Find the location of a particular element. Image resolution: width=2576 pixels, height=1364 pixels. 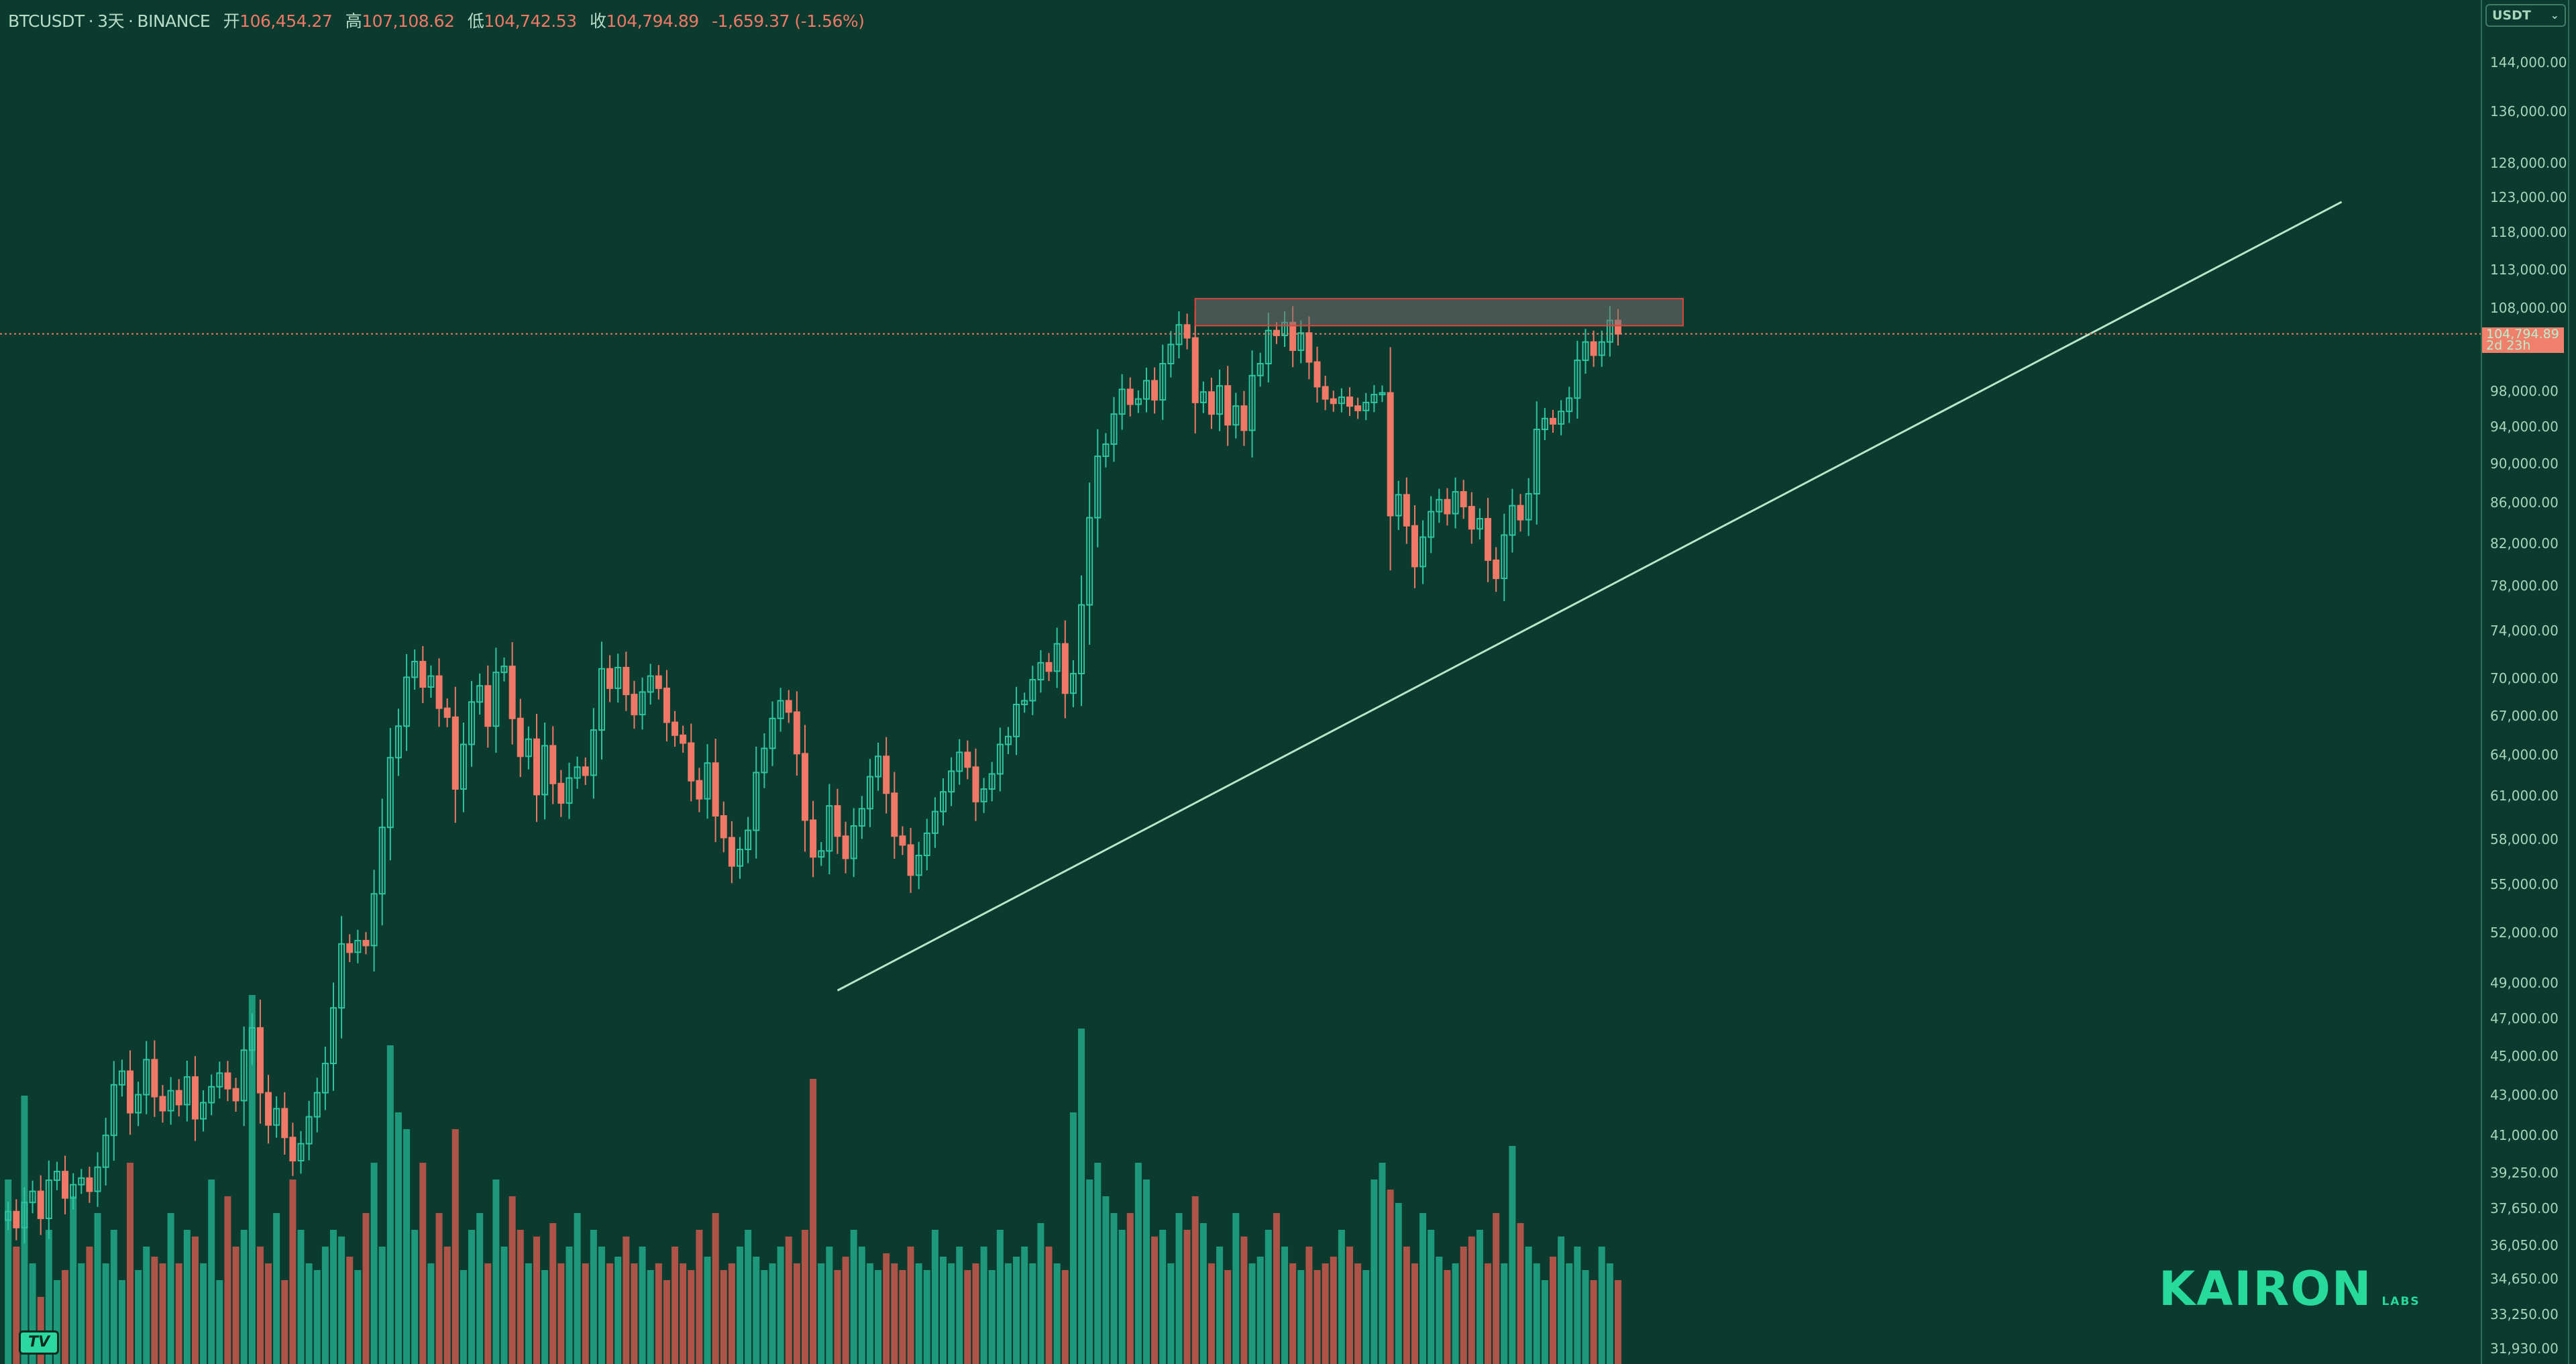

price-axis is located at coordinates (2525, 682).